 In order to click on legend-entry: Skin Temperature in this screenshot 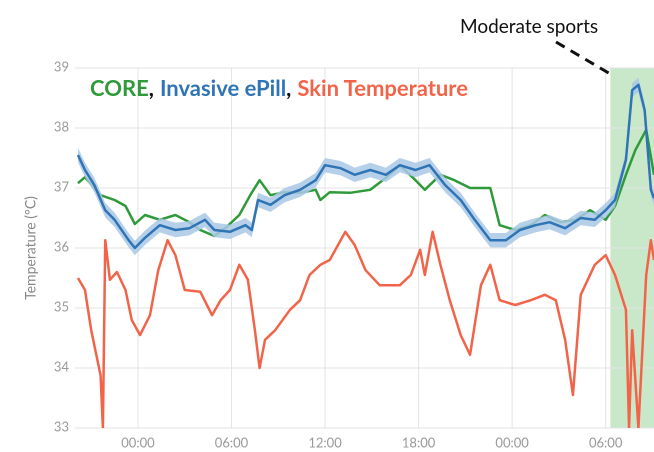, I will do `click(382, 87)`.